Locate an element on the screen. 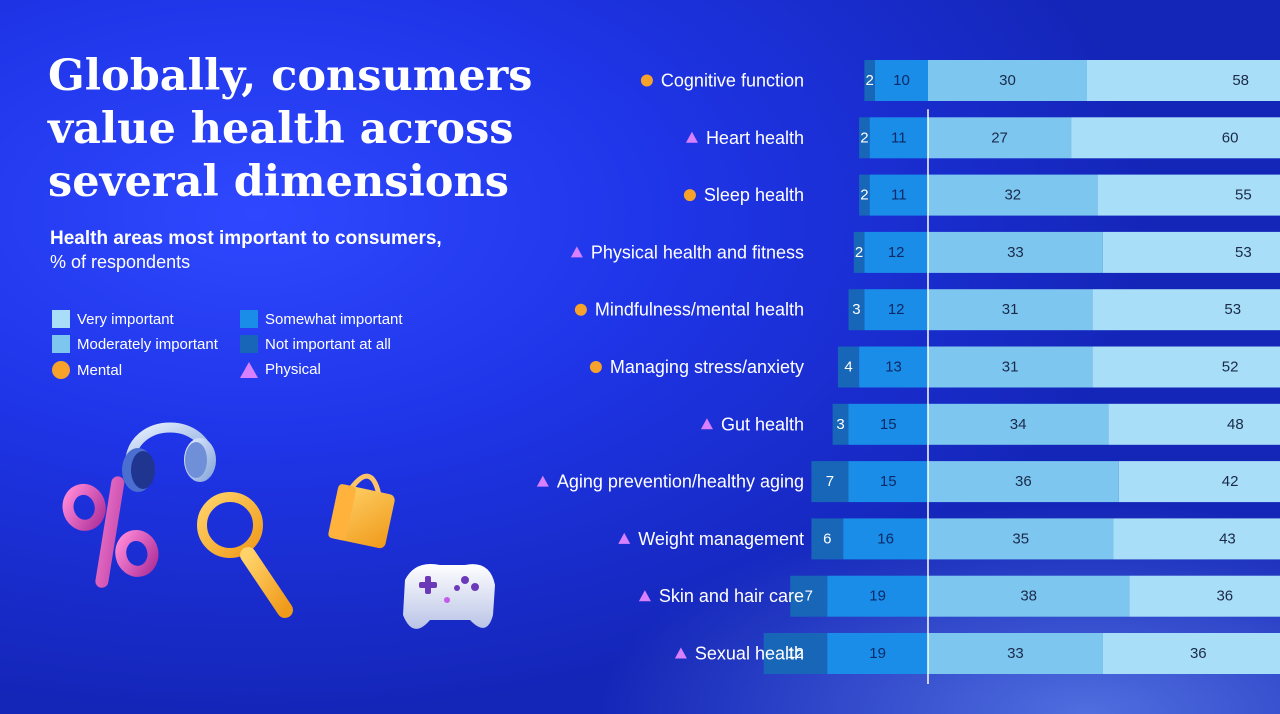  legend-swatch-very is located at coordinates (61, 319).